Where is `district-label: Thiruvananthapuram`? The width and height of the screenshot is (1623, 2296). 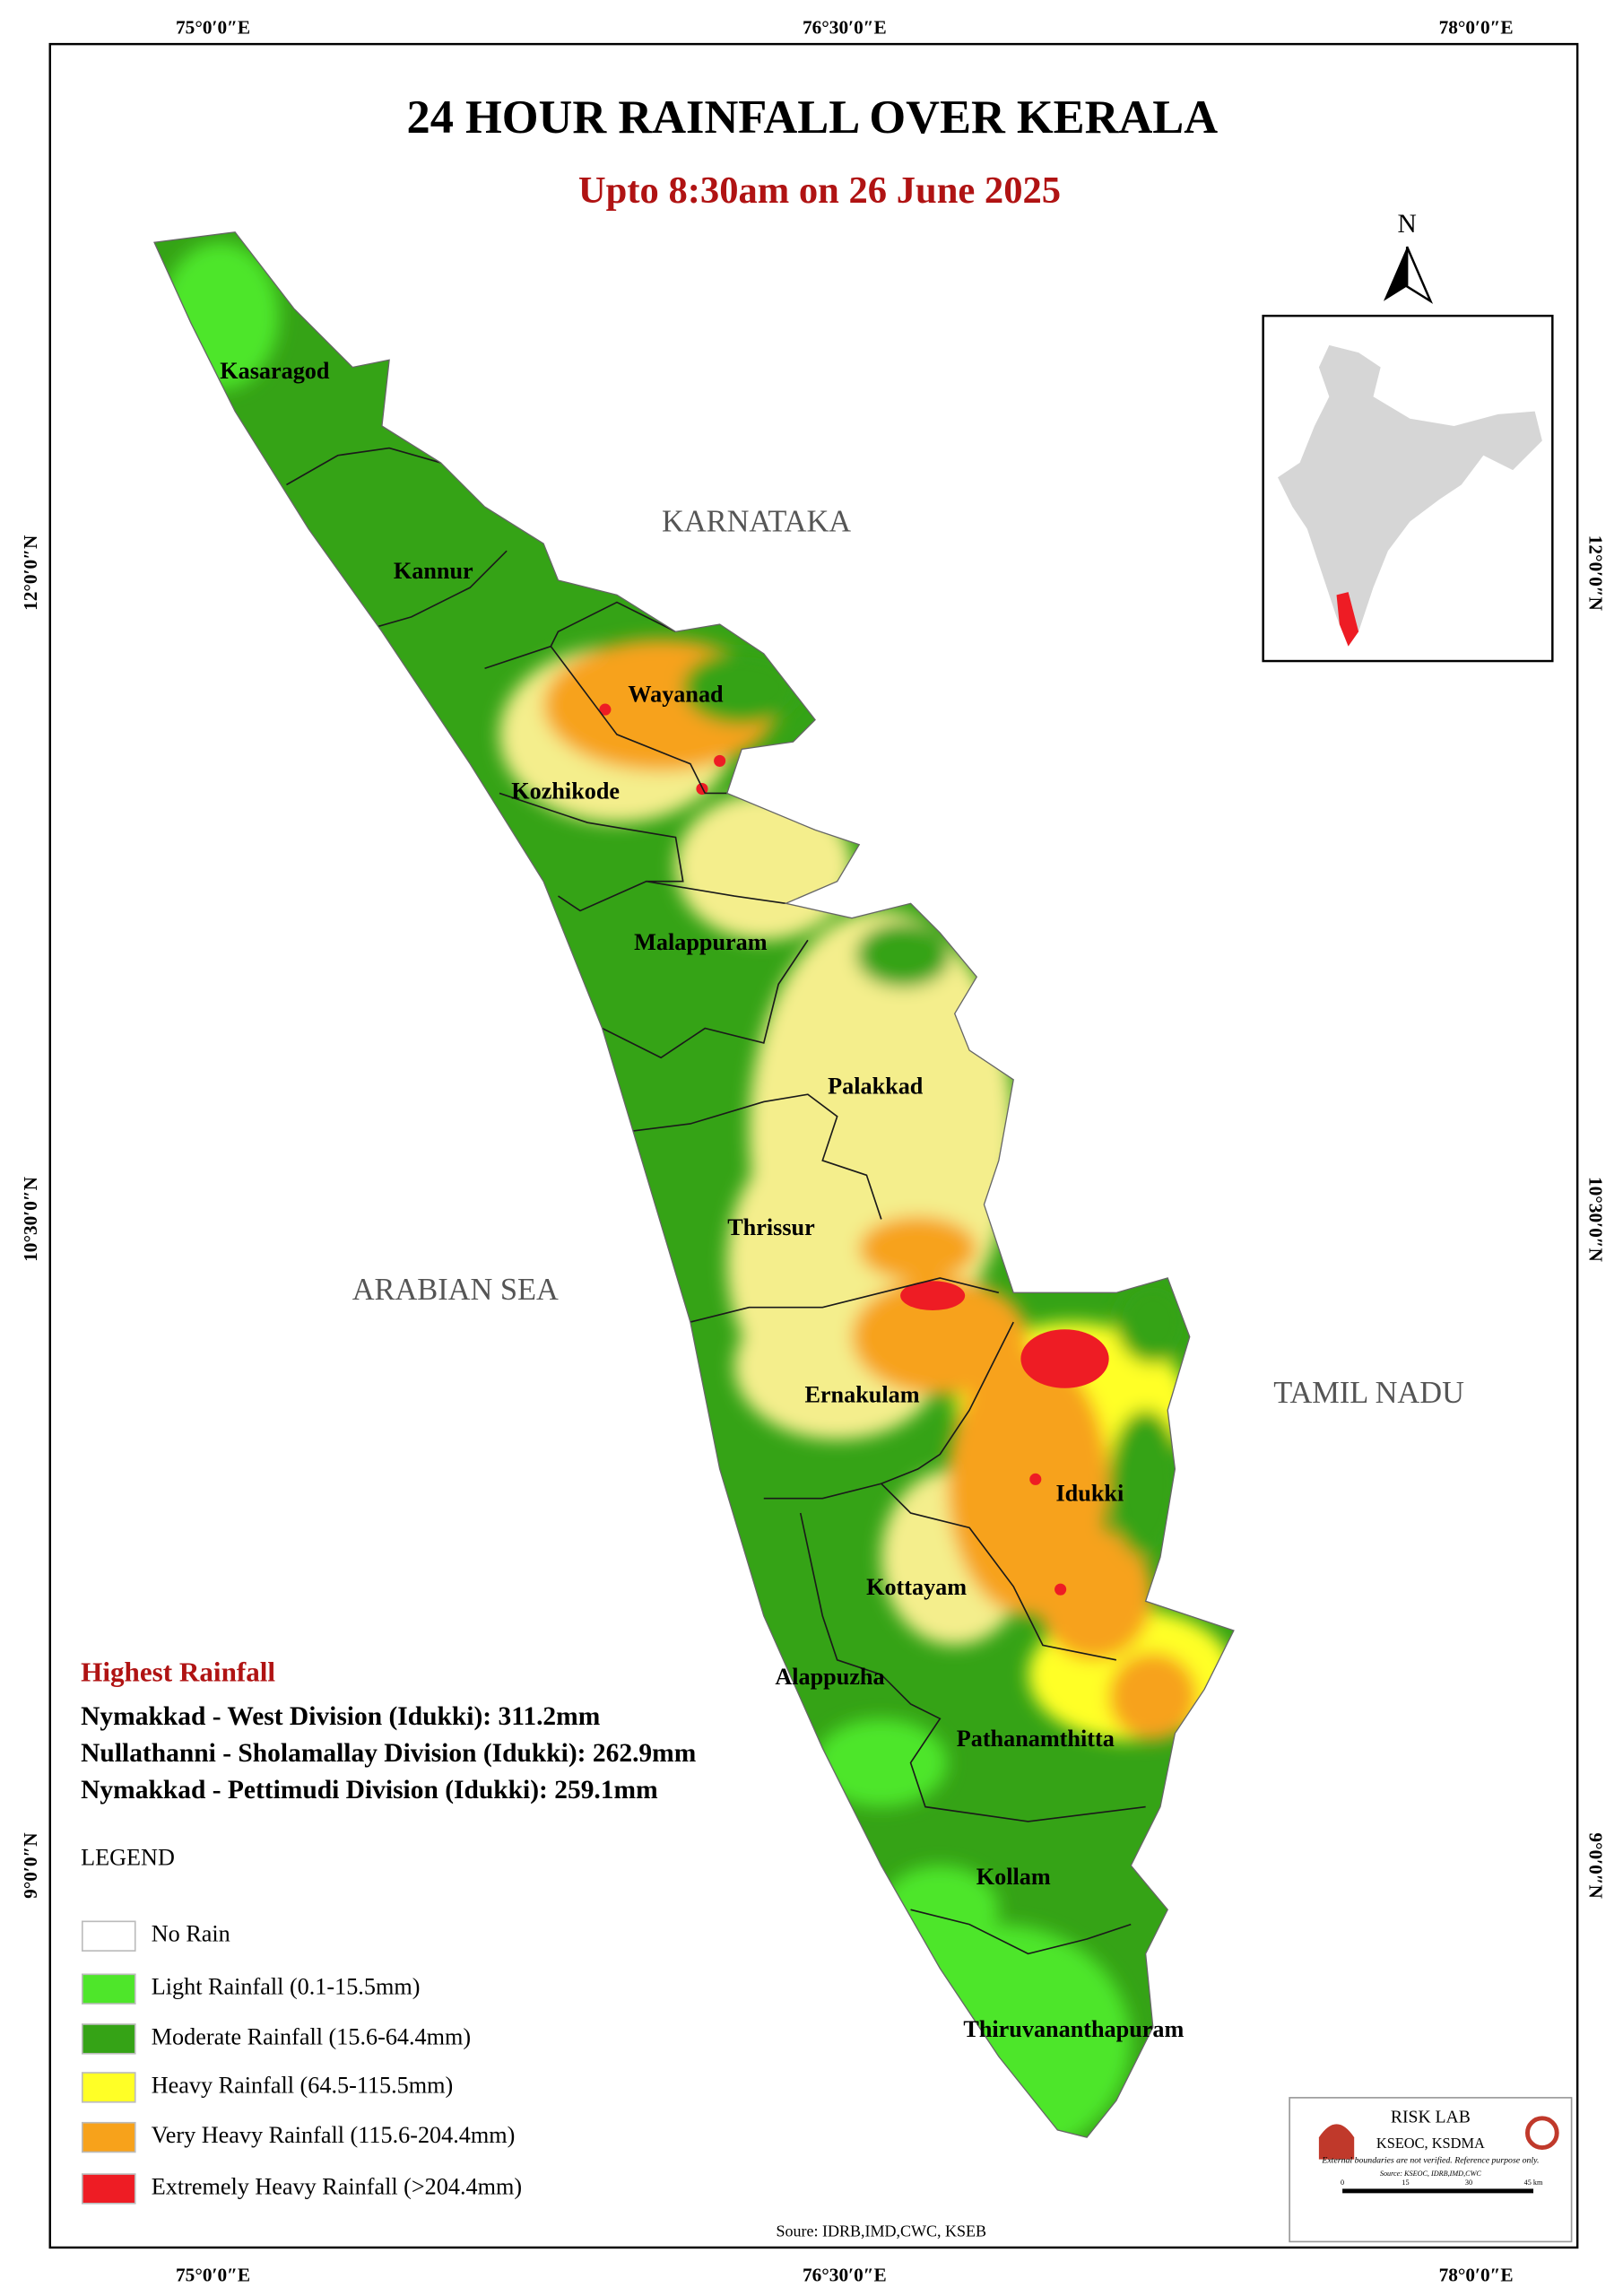
district-label: Thiruvananthapuram is located at coordinates (1073, 2029).